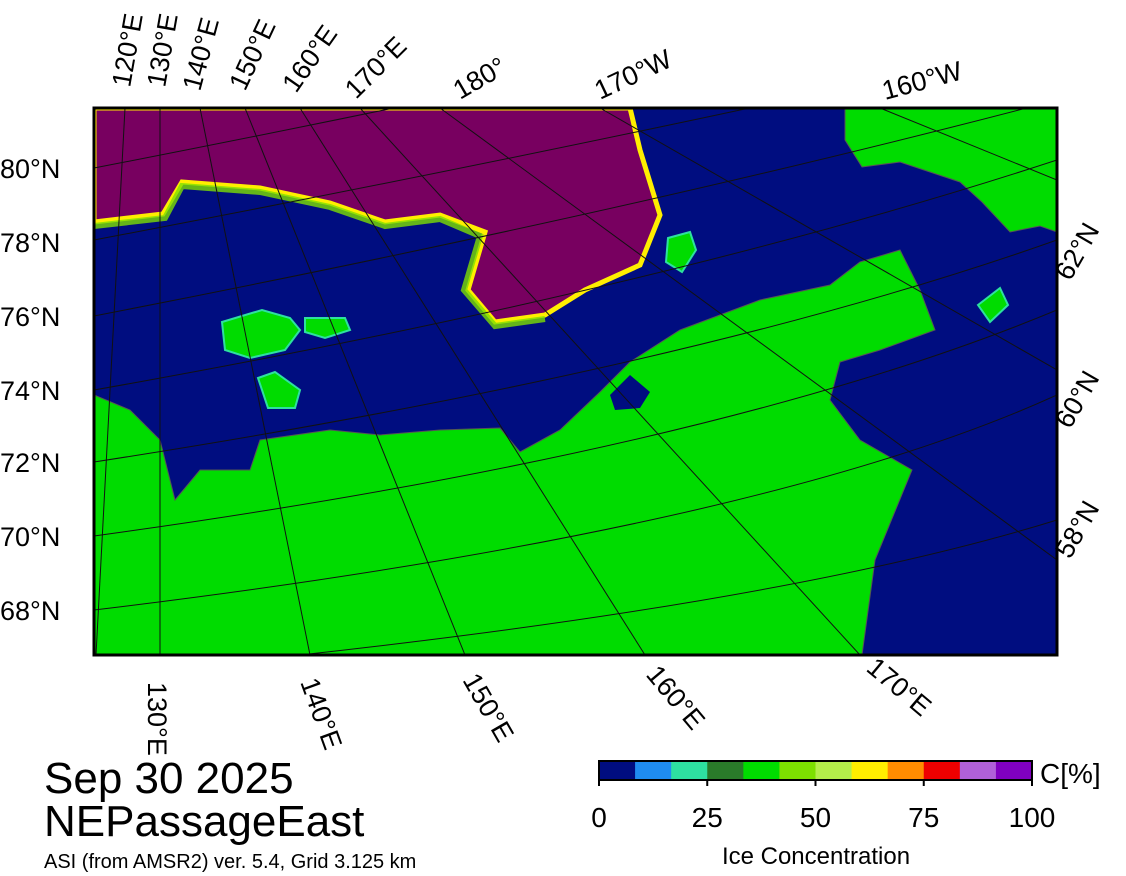 This screenshot has width=1126, height=876. What do you see at coordinates (479, 78) in the screenshot?
I see `graticule-label: 180°` at bounding box center [479, 78].